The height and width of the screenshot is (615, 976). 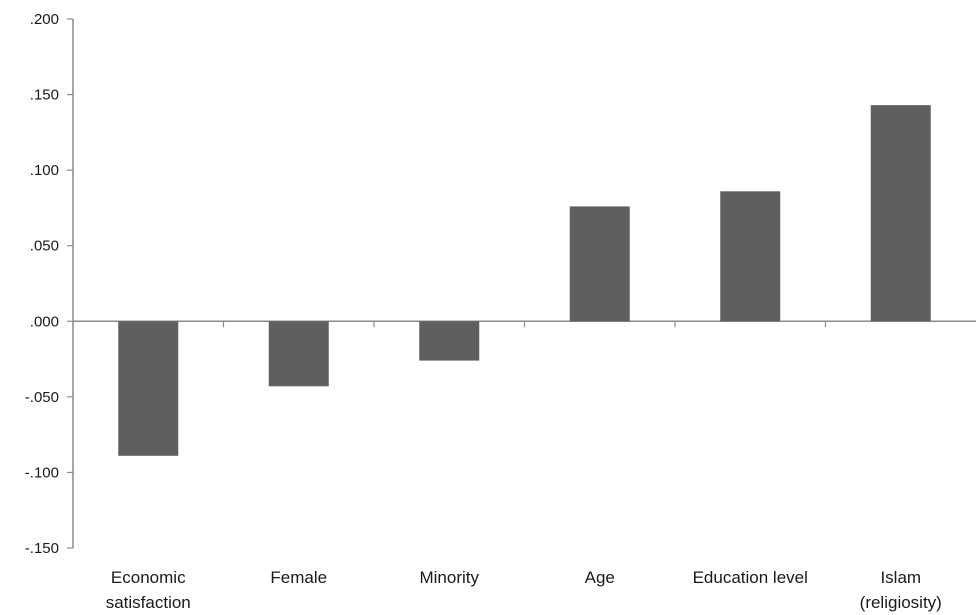 What do you see at coordinates (49, 284) in the screenshot?
I see `y-axis-ticks: .200 .150 .100 .050 .000 -.050 -.100 -.150` at bounding box center [49, 284].